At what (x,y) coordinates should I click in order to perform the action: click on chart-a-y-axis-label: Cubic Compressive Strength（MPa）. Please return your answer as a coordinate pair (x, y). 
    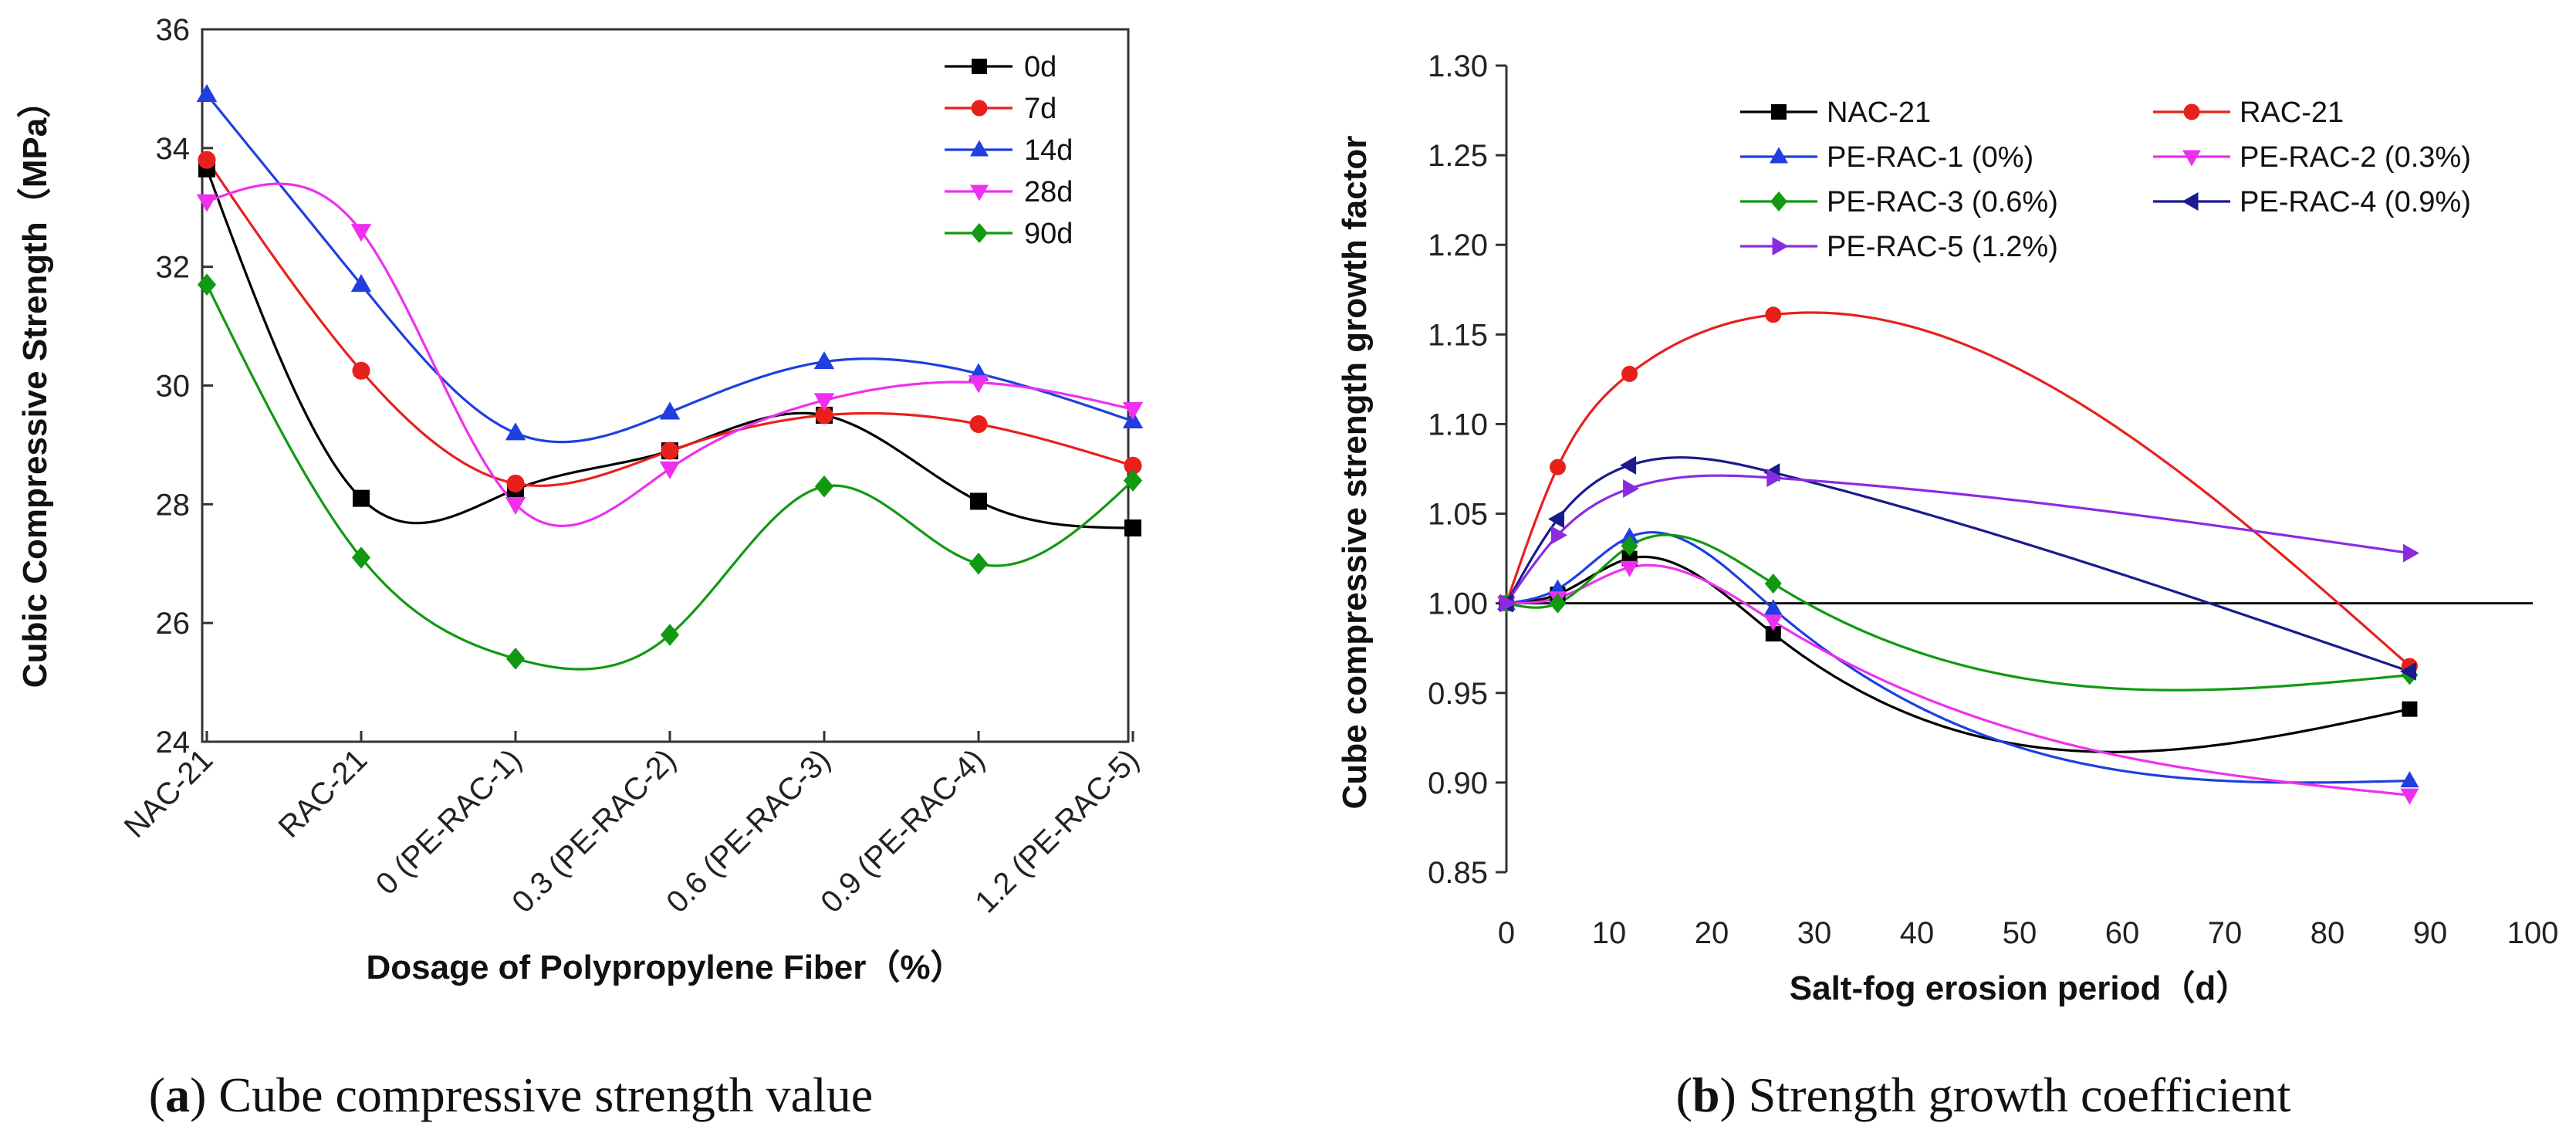
    Looking at the image, I should click on (35, 386).